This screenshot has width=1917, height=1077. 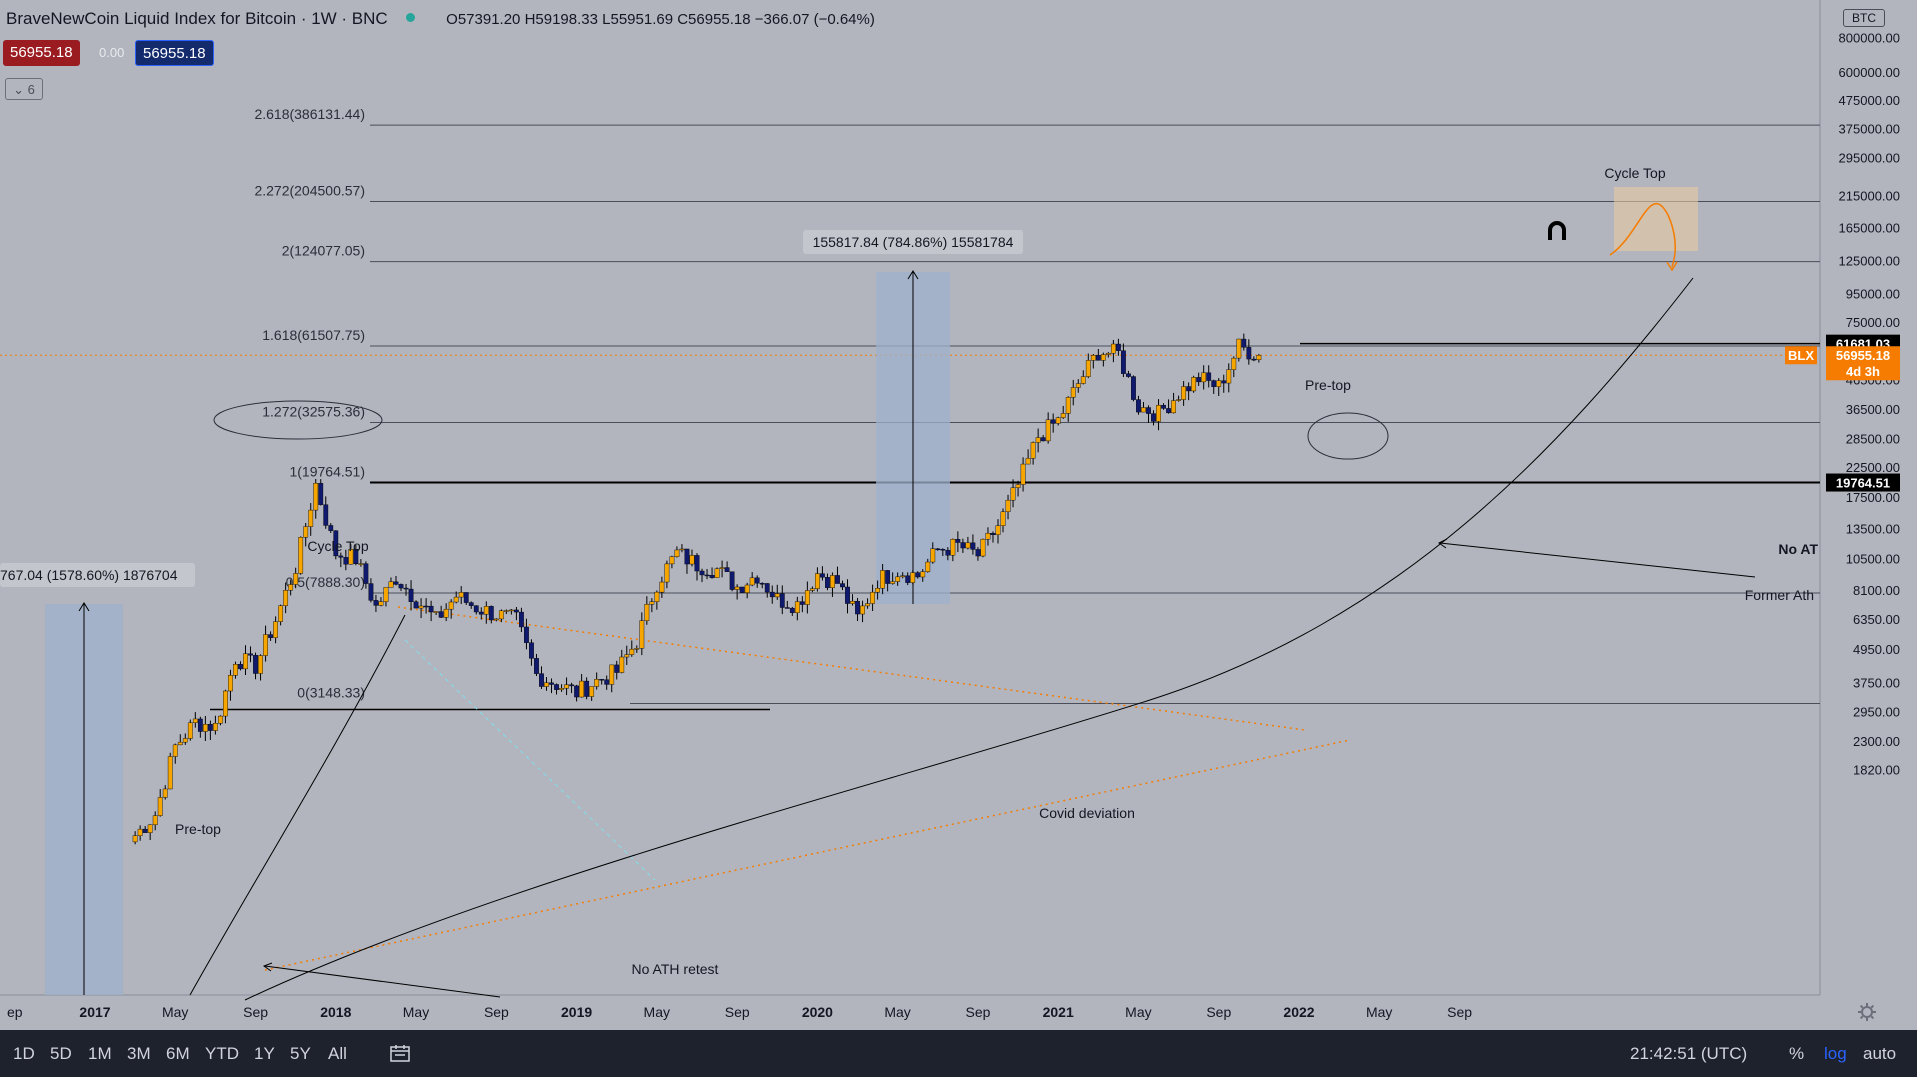 I want to click on range-1m-button: 1M, so click(x=100, y=1054).